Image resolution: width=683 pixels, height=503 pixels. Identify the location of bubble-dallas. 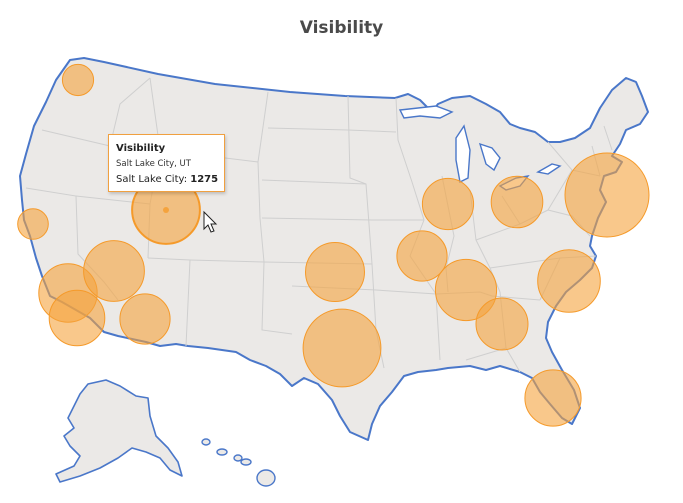
(342, 348).